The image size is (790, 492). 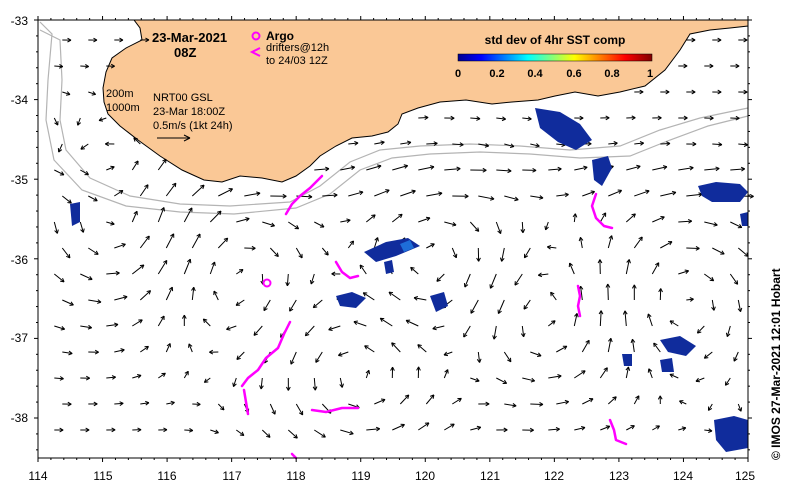 What do you see at coordinates (231, 476) in the screenshot?
I see `lon-tick-label: 117` at bounding box center [231, 476].